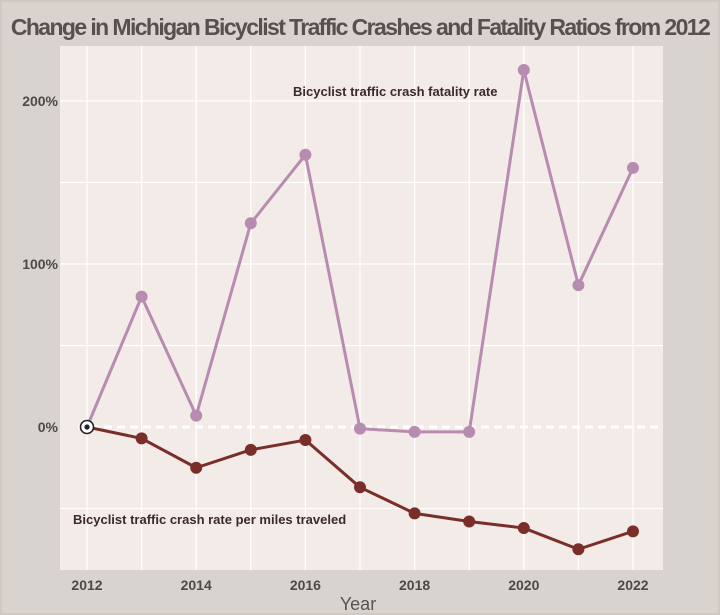  What do you see at coordinates (358, 604) in the screenshot?
I see `x-axis-label: Year` at bounding box center [358, 604].